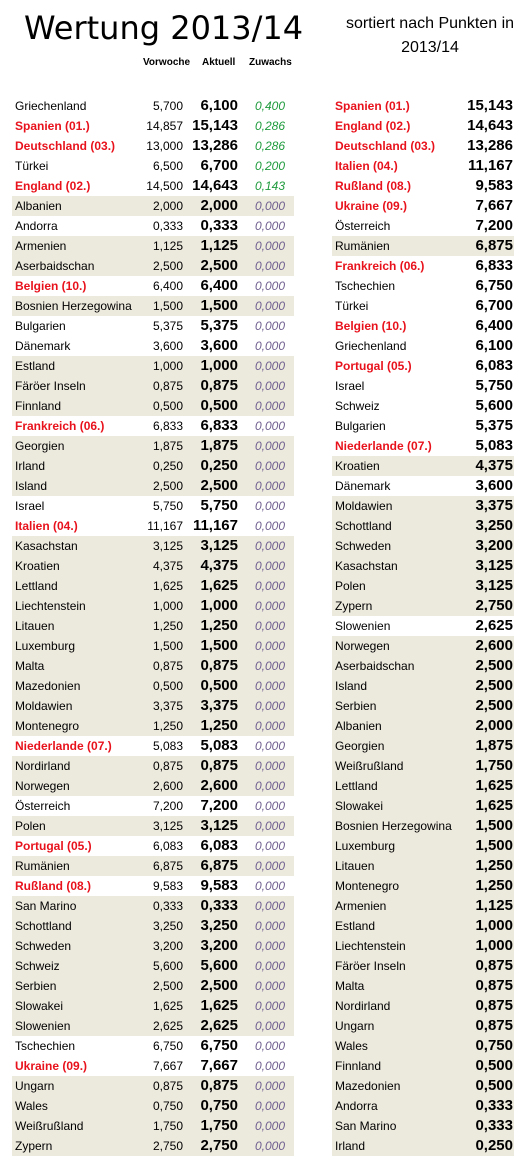 The height and width of the screenshot is (1156, 526). Describe the element at coordinates (167, 286) in the screenshot. I see `previous-week-points: 6,400` at that location.